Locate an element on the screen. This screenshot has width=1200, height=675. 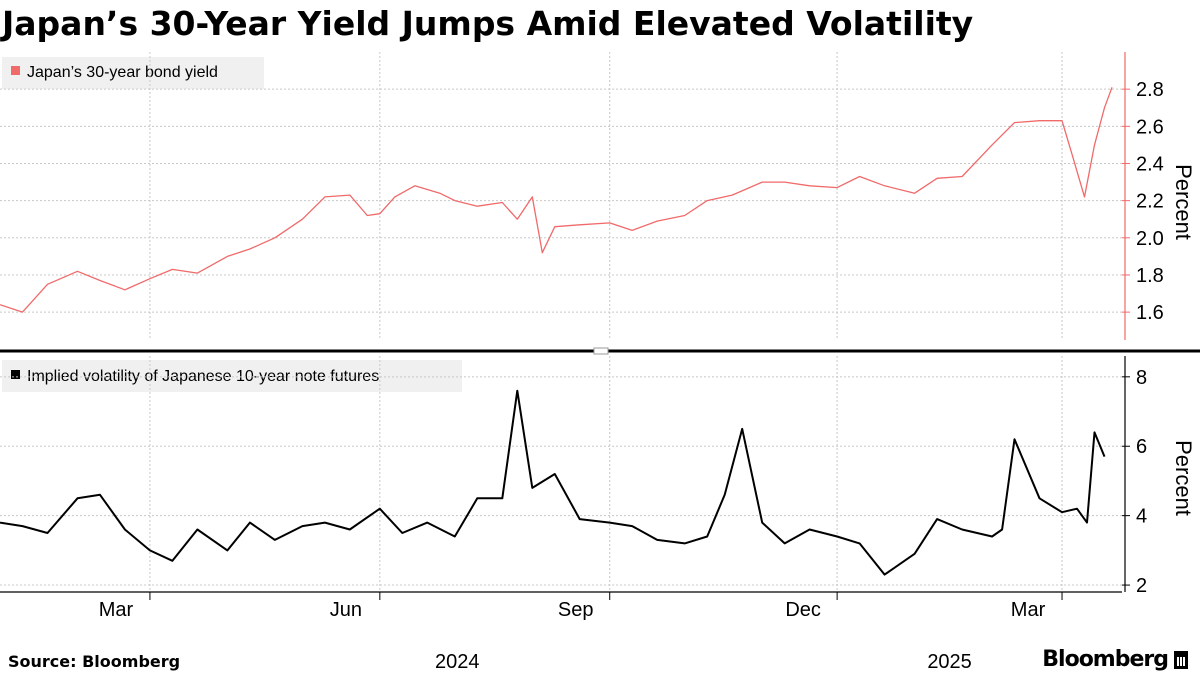
brand-name: Bloomberg is located at coordinates (1105, 659).